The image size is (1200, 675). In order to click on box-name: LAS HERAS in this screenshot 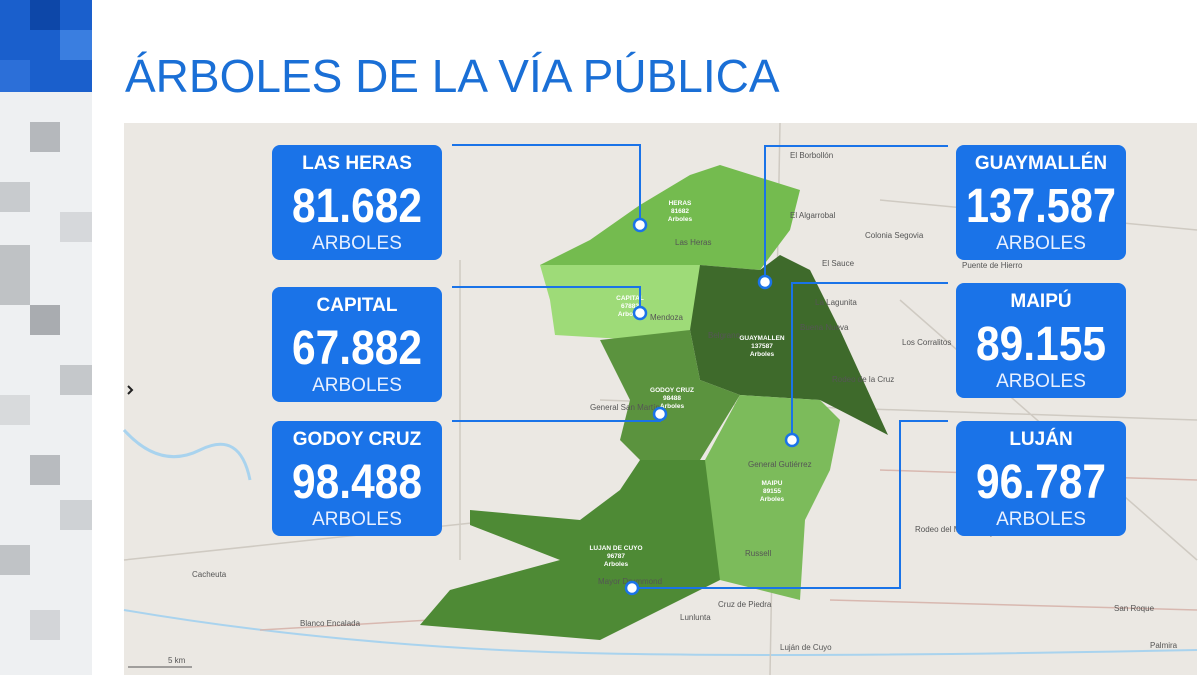, I will do `click(357, 163)`.